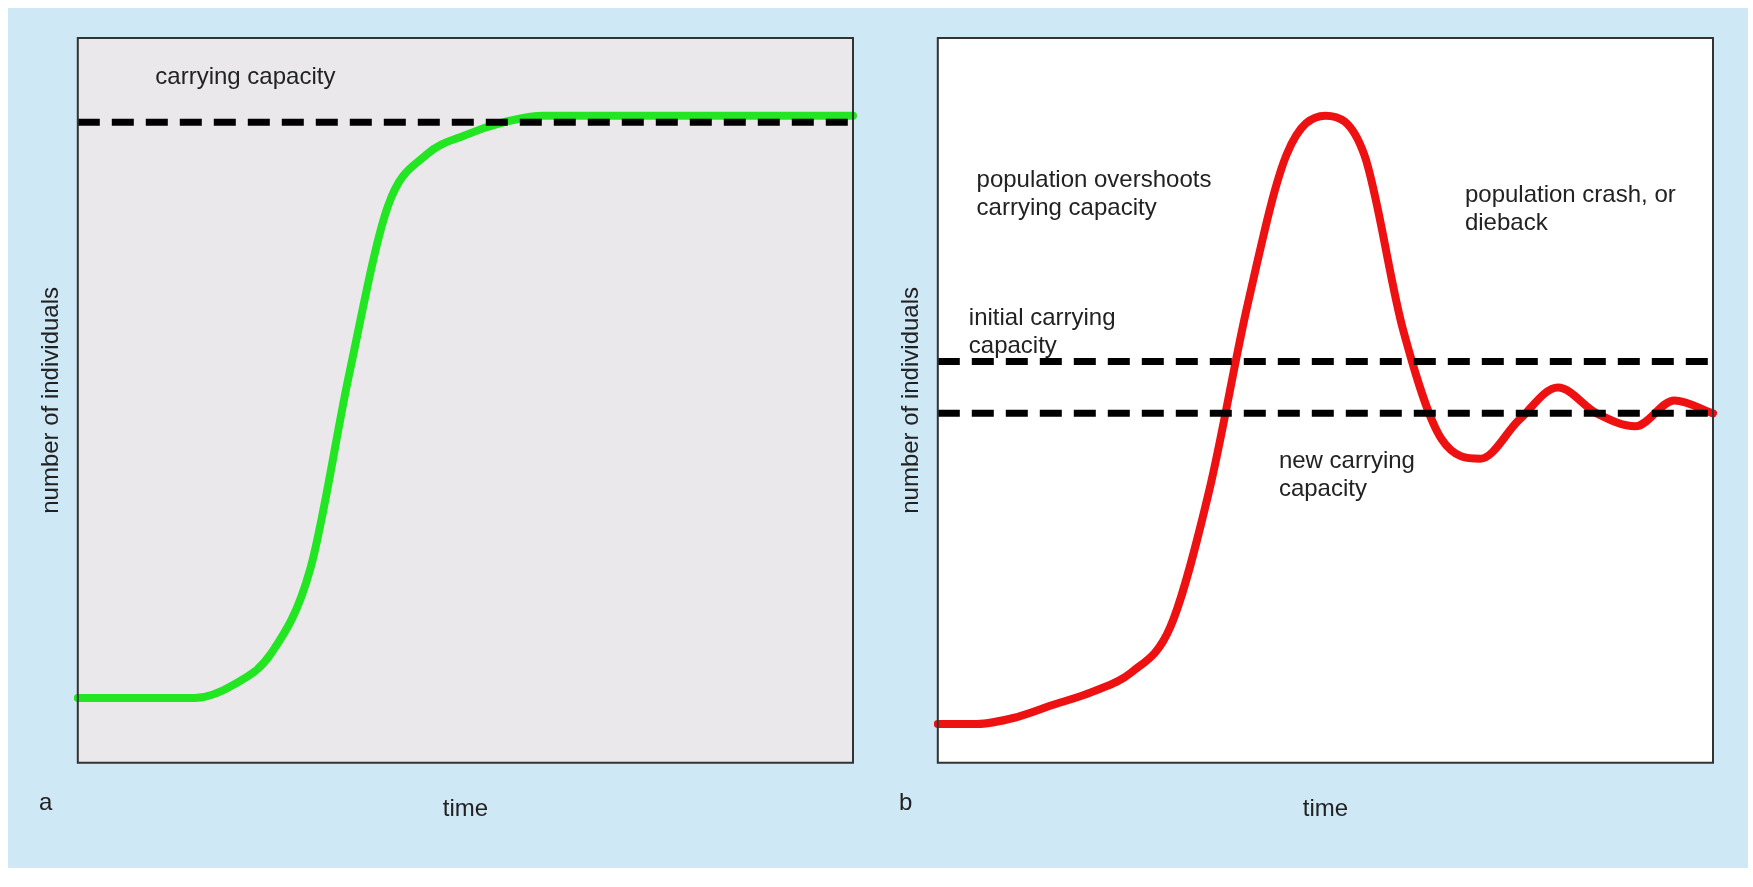 This screenshot has width=1753, height=887. What do you see at coordinates (1570, 207) in the screenshot?
I see `annotation: population crash, or dieback` at bounding box center [1570, 207].